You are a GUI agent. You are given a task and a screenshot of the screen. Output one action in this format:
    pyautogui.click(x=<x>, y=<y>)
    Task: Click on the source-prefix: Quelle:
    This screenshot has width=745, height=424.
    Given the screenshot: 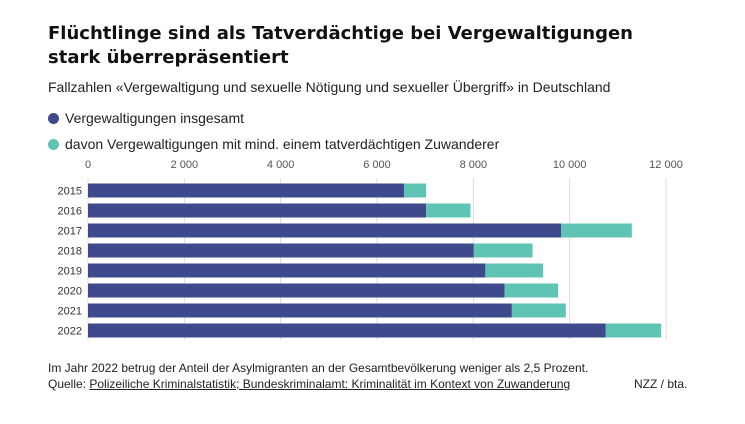 What is the action you would take?
    pyautogui.click(x=69, y=384)
    